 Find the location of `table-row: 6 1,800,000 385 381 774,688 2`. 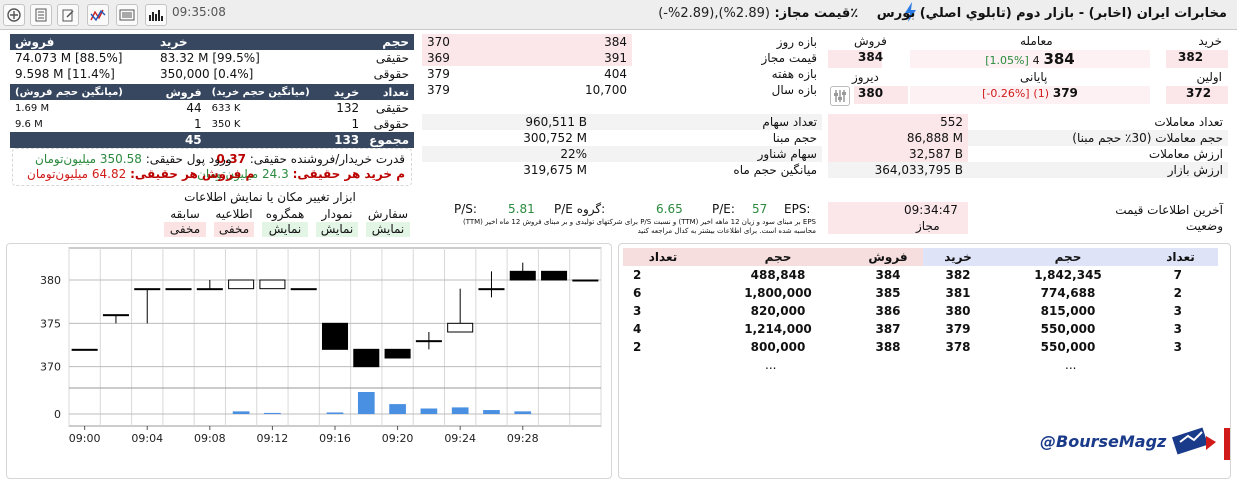

table-row: 6 1,800,000 385 381 774,688 2 is located at coordinates (920, 293).